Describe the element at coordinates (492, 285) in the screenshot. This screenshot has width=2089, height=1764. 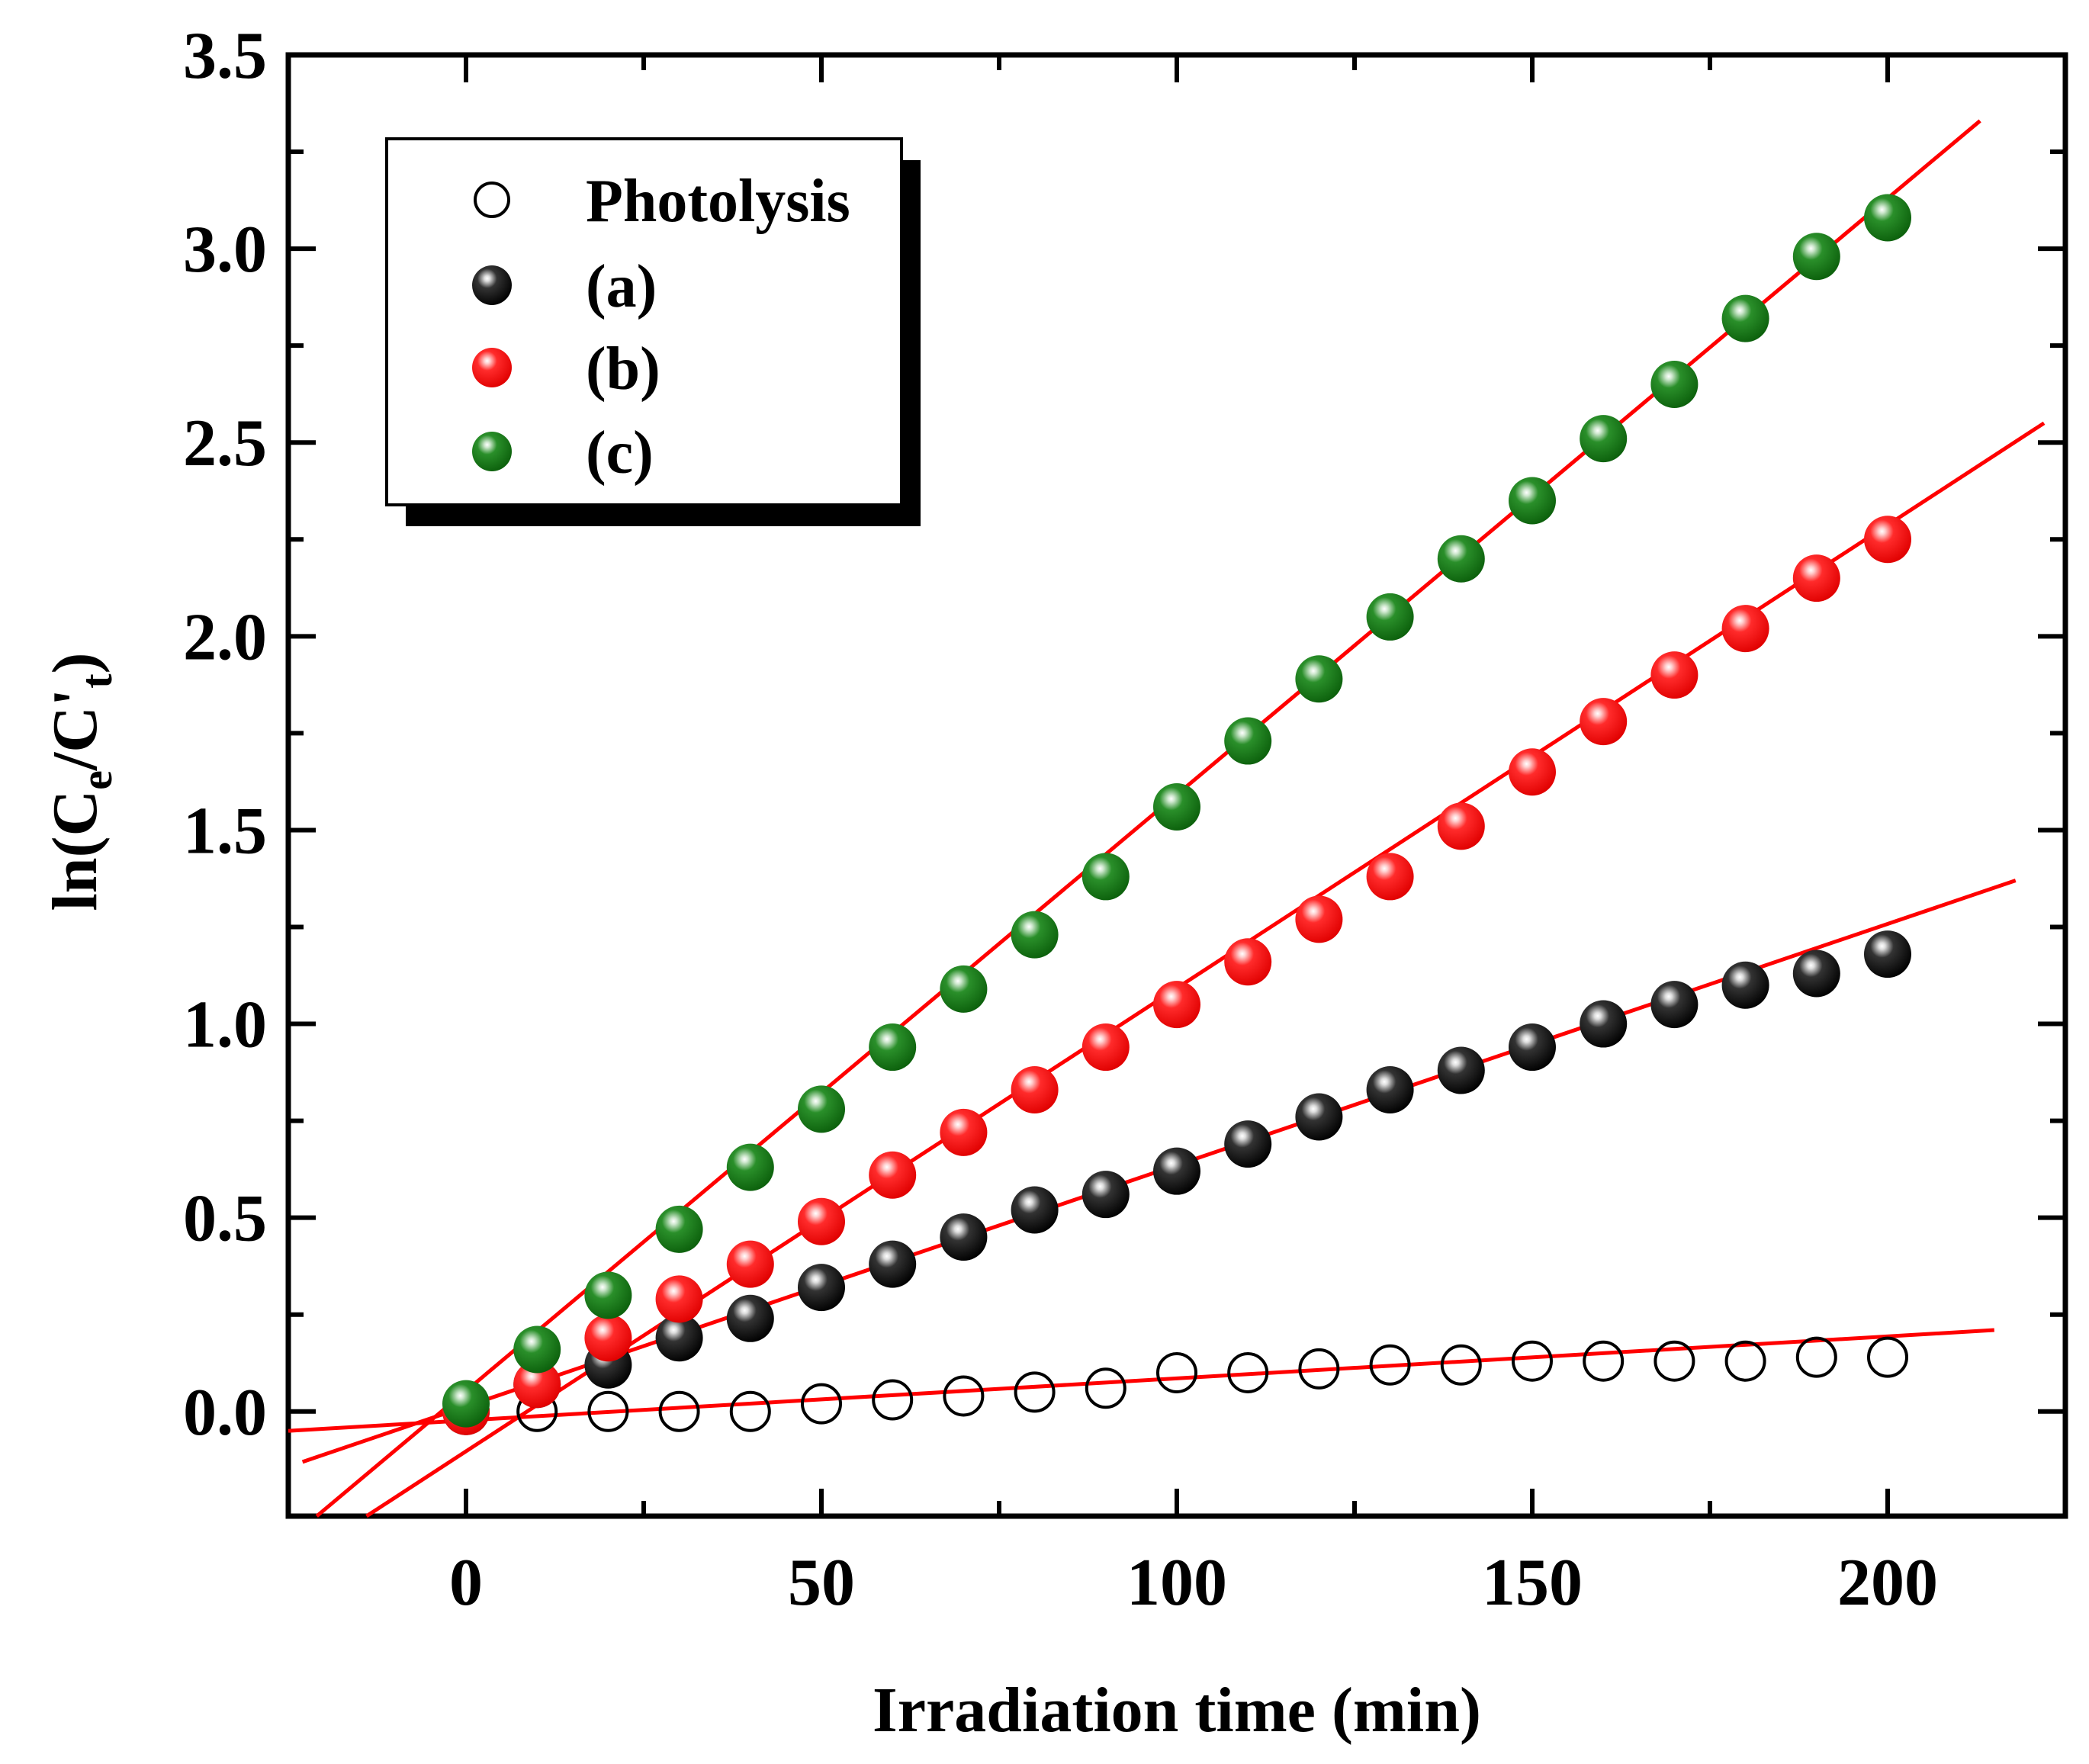
I see `legend-marker-a` at that location.